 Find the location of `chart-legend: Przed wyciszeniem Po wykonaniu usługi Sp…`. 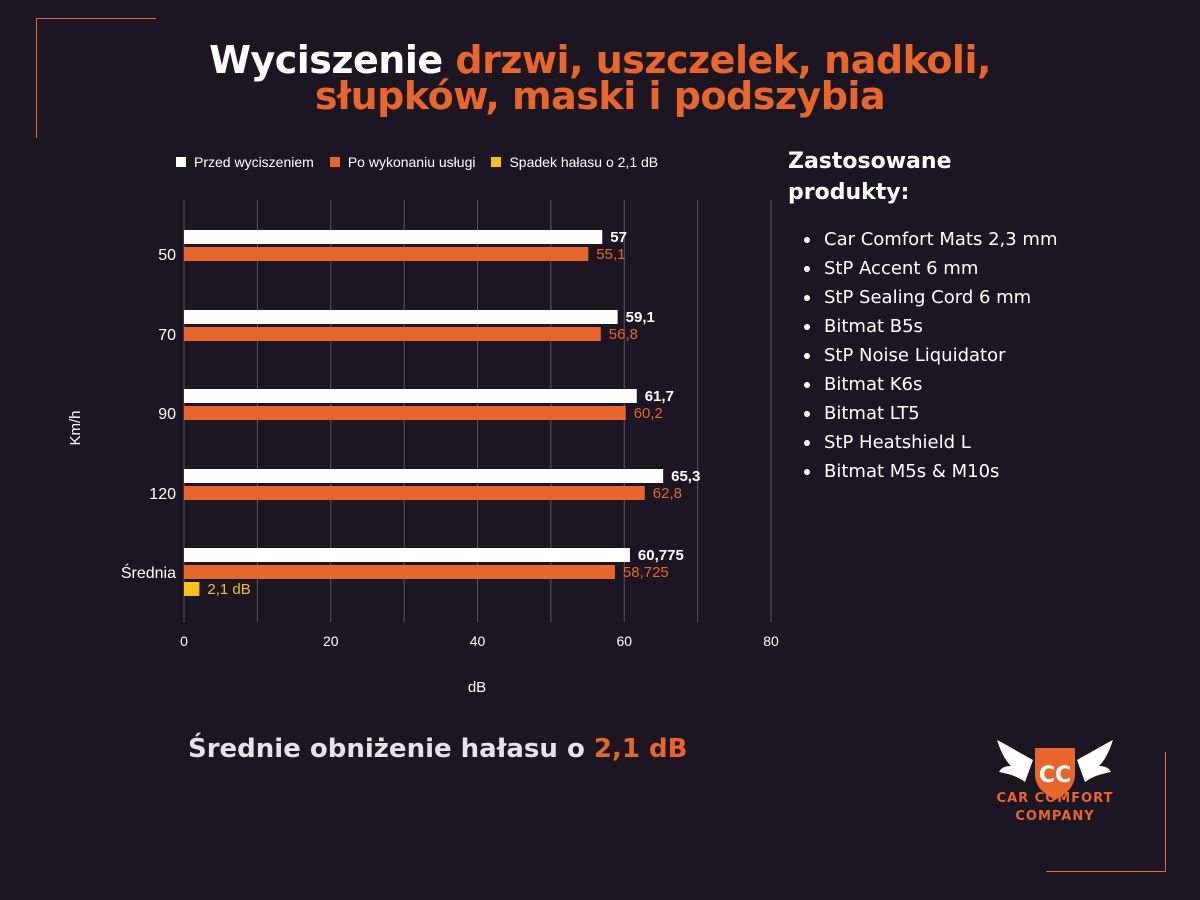

chart-legend: Przed wyciszeniem Po wykonaniu usługi Sp… is located at coordinates (425, 162).